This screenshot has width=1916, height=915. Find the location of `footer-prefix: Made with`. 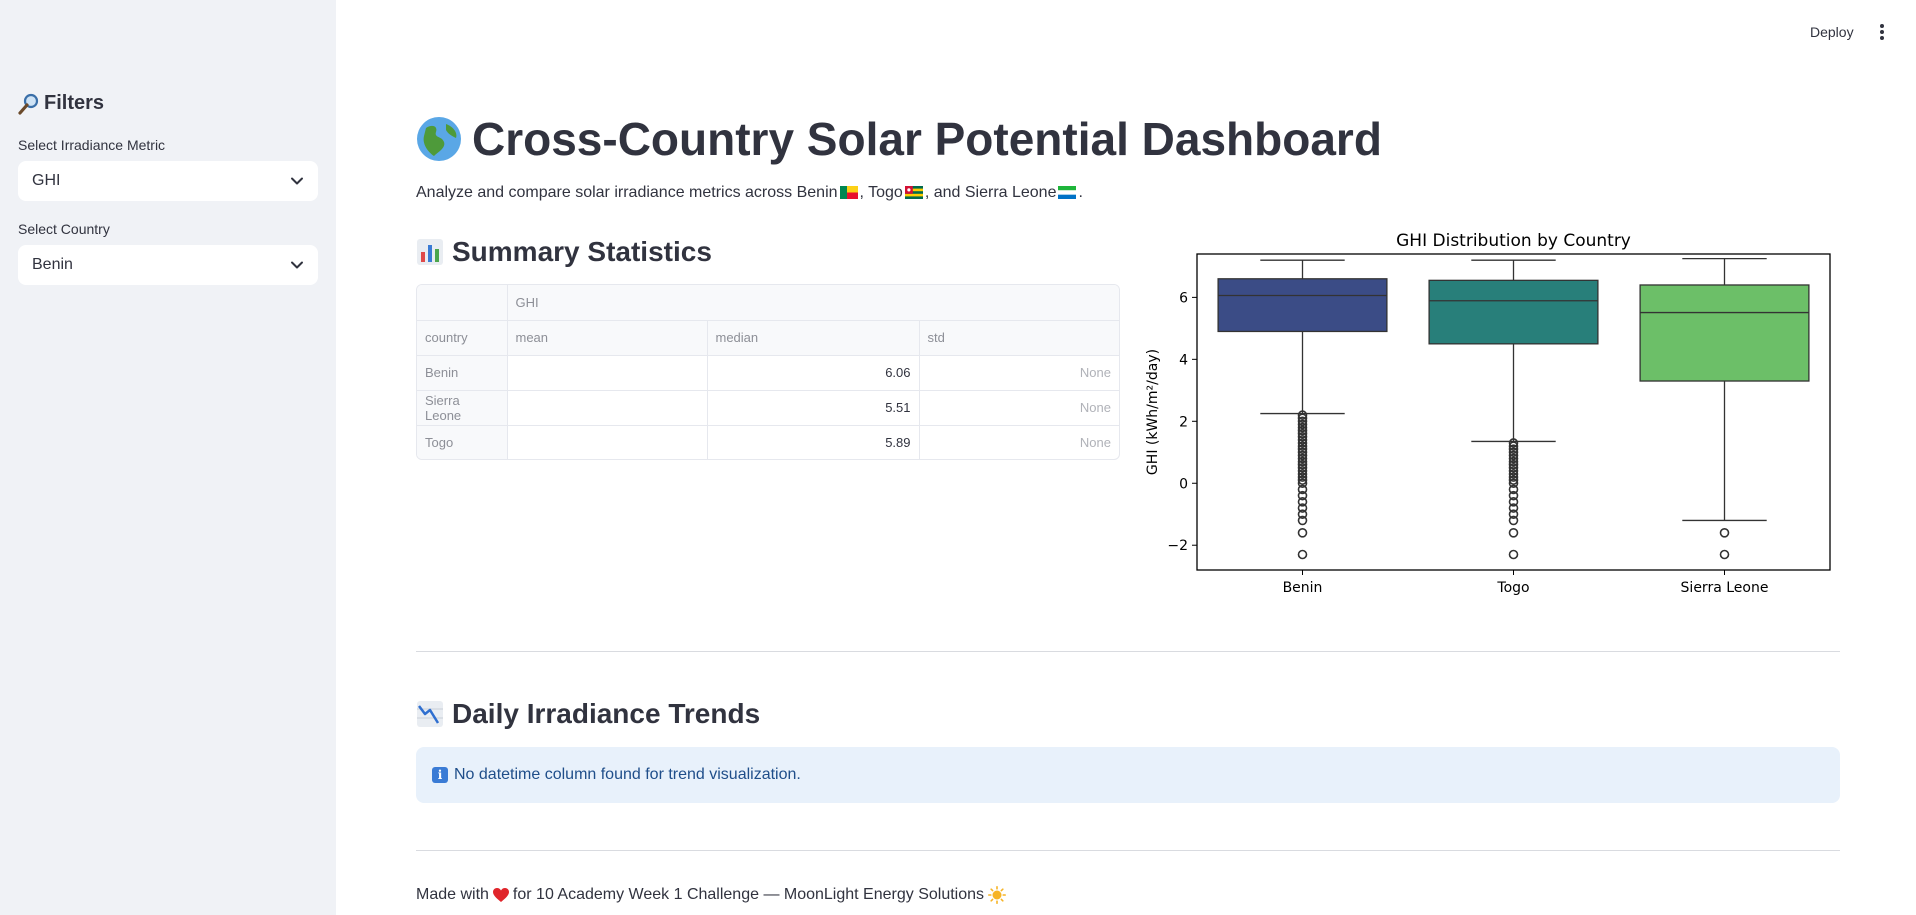

footer-prefix: Made with is located at coordinates (452, 894).